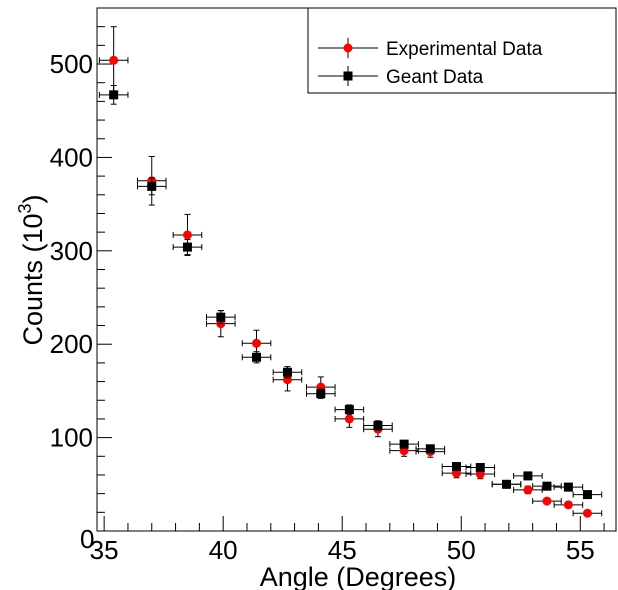  Describe the element at coordinates (71, 157) in the screenshot. I see `y-tick-label: 400` at that location.